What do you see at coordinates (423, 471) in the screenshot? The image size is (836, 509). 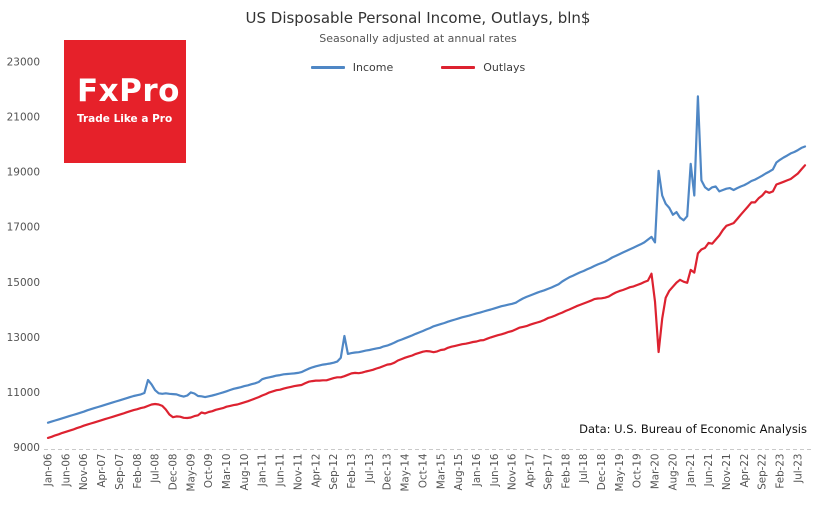 I see `x-tick-label: Oct-14` at bounding box center [423, 471].